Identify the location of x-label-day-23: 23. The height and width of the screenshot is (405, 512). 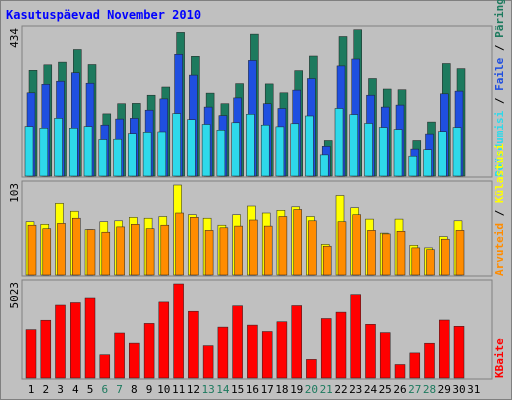
(355, 389).